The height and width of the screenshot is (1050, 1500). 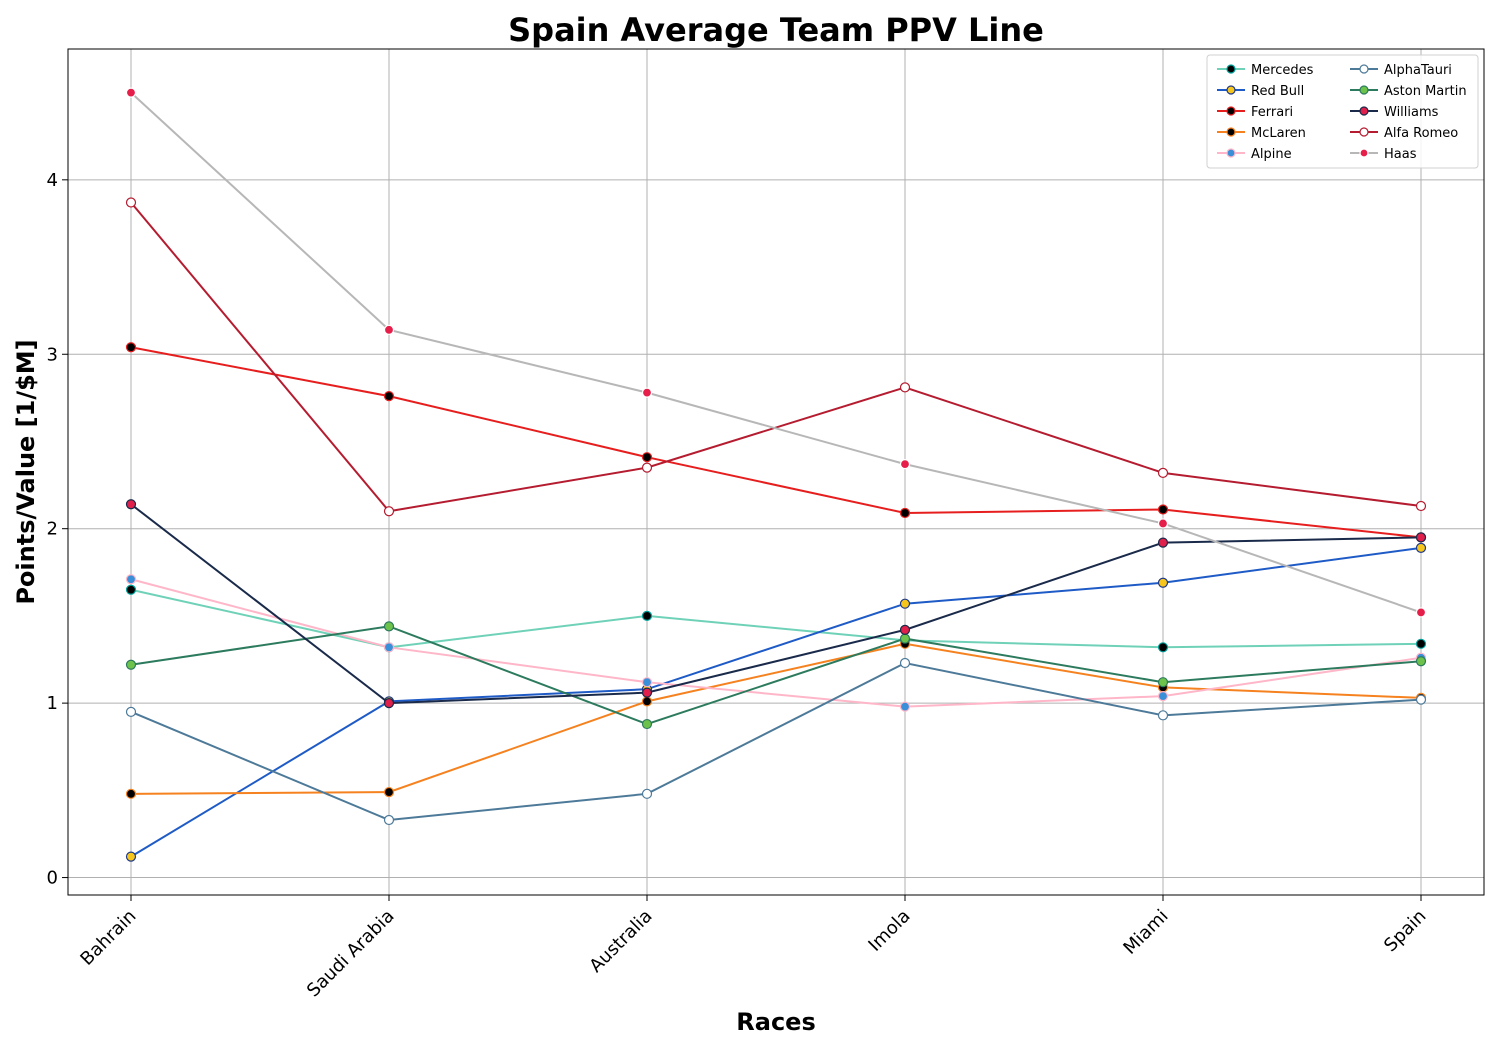 What do you see at coordinates (26, 471) in the screenshot?
I see `y-axis-label: Points/Value [1/$M]` at bounding box center [26, 471].